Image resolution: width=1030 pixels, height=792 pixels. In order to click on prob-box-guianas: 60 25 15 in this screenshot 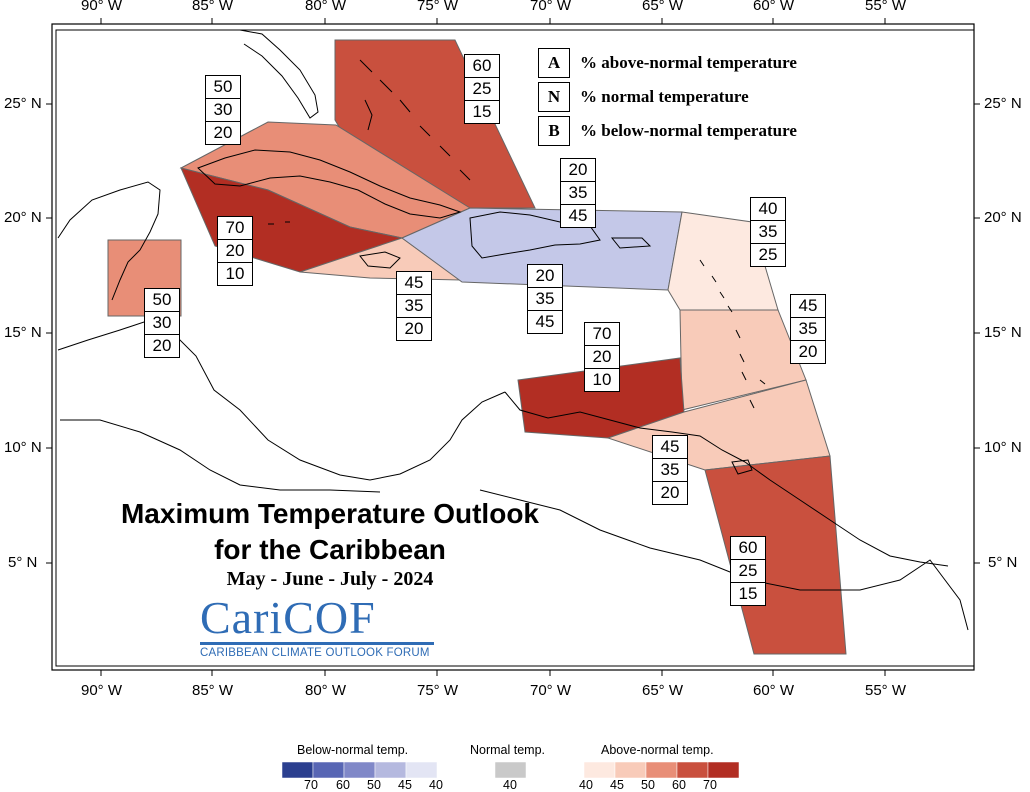, I will do `click(748, 571)`.